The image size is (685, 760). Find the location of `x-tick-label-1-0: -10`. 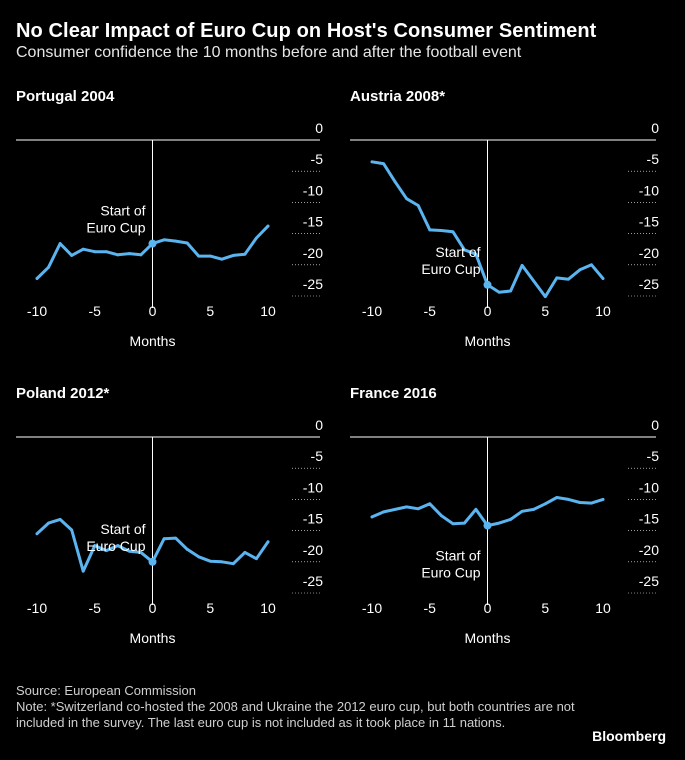

x-tick-label-1-0: -10 is located at coordinates (37, 311).